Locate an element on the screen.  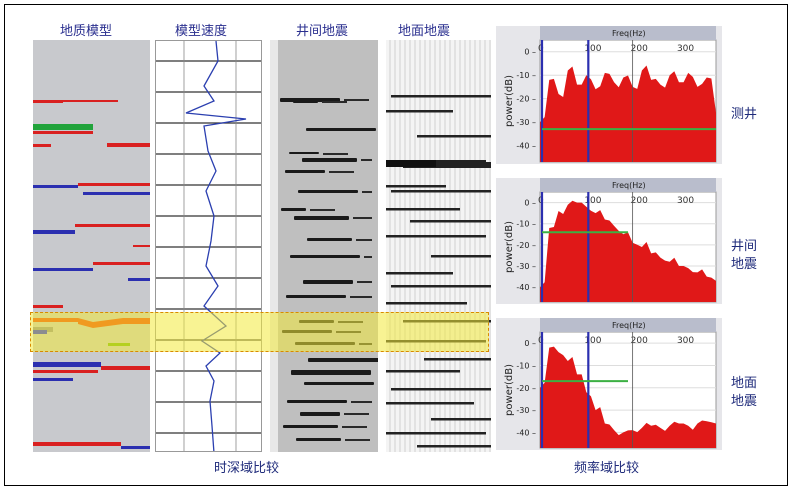
label-crosswell-2: 地震 is located at coordinates (744, 264).